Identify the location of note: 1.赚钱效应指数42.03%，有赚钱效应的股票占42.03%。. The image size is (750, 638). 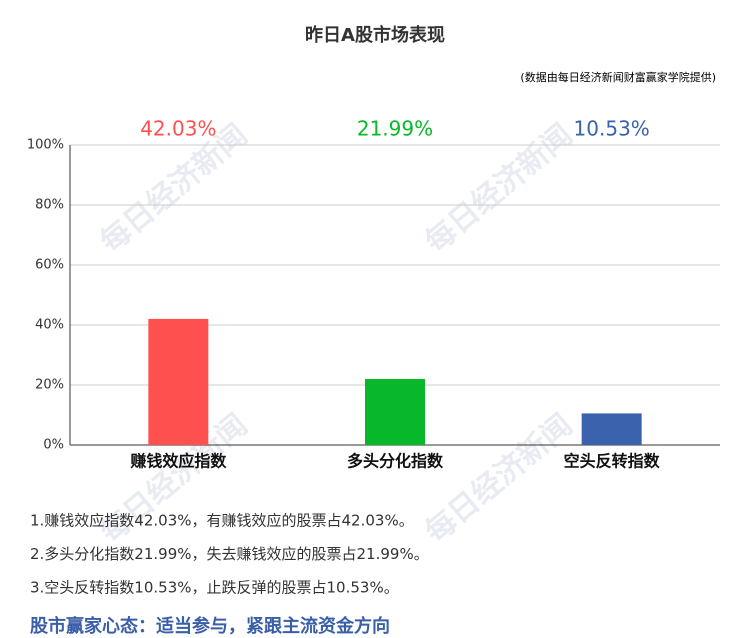
(222, 521).